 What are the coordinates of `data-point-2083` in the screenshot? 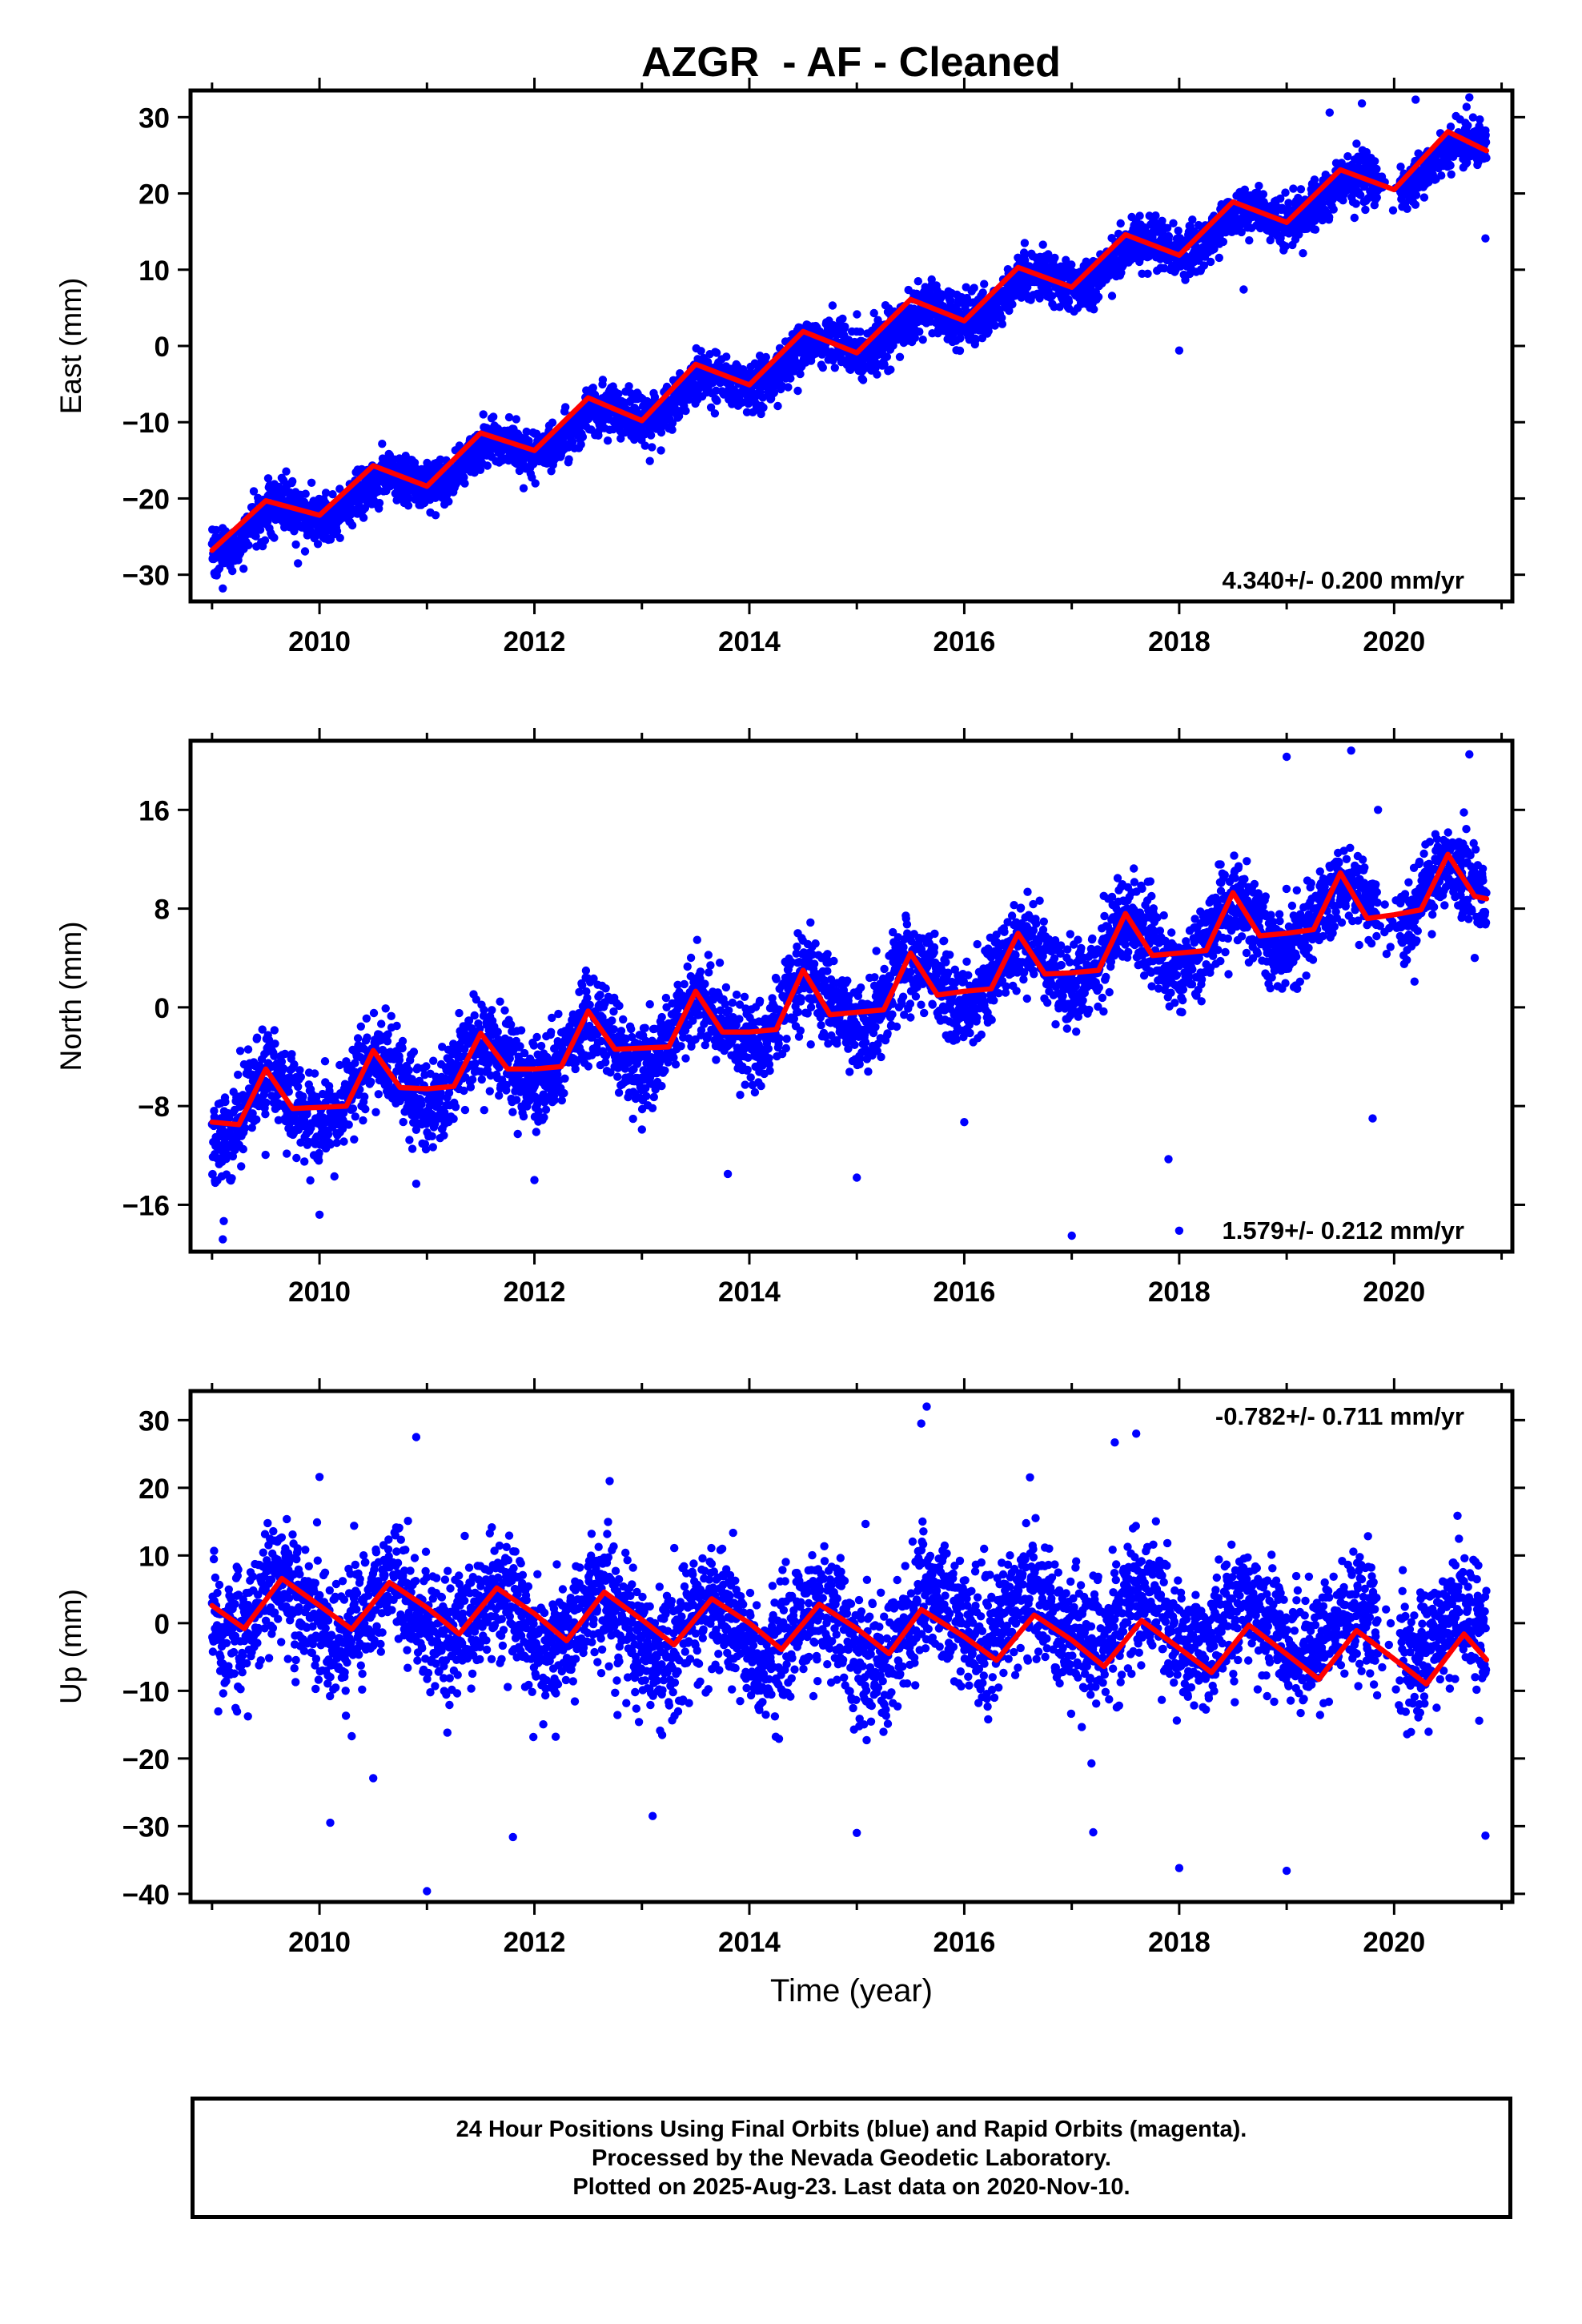 It's located at (857, 314).